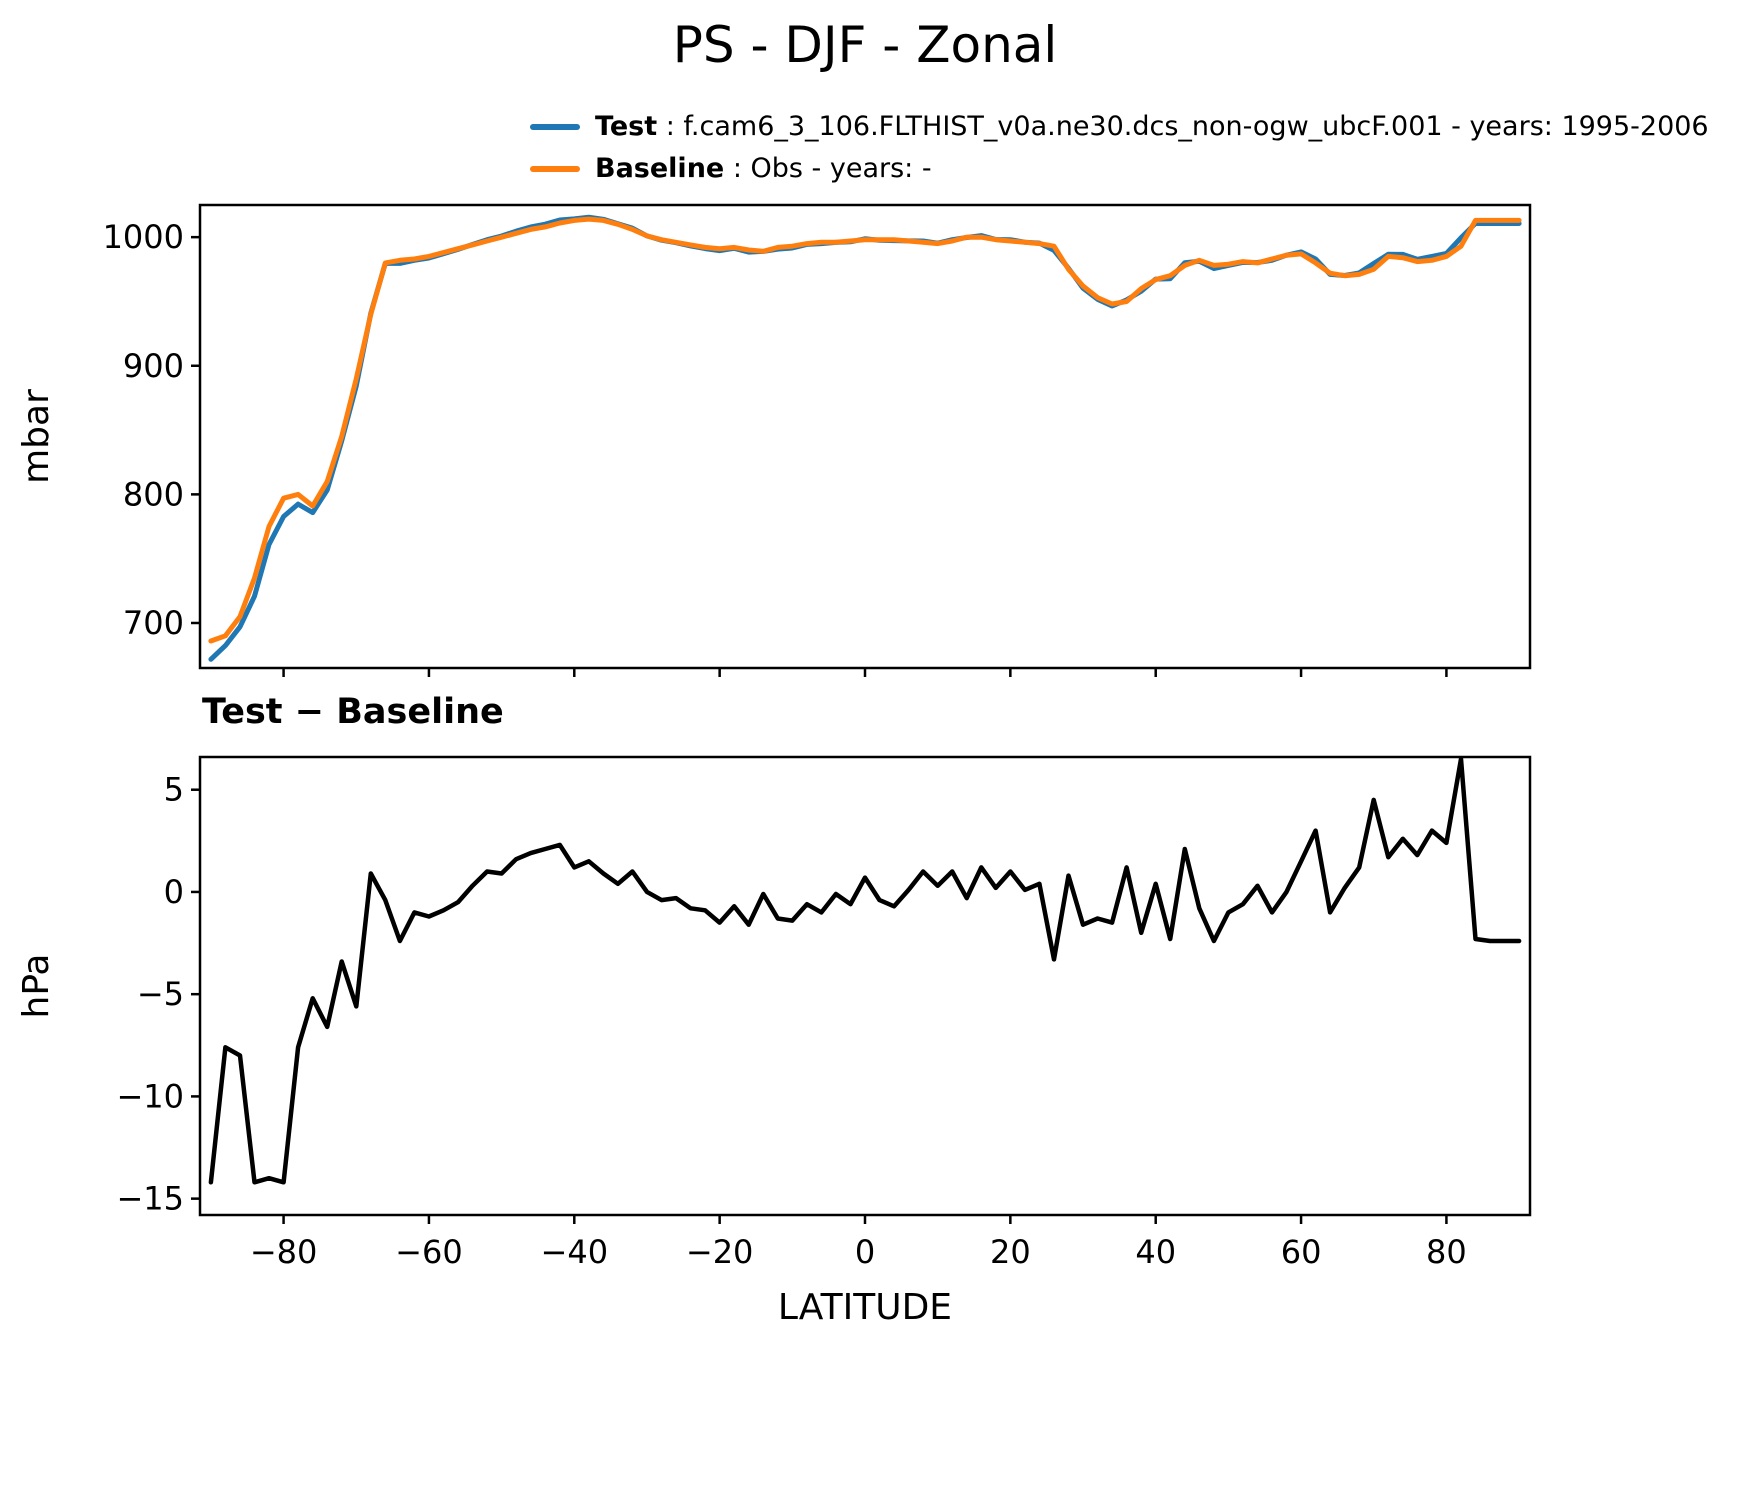 This screenshot has height=1496, width=1739. I want to click on x-axis-label: LATITUDE, so click(865, 1307).